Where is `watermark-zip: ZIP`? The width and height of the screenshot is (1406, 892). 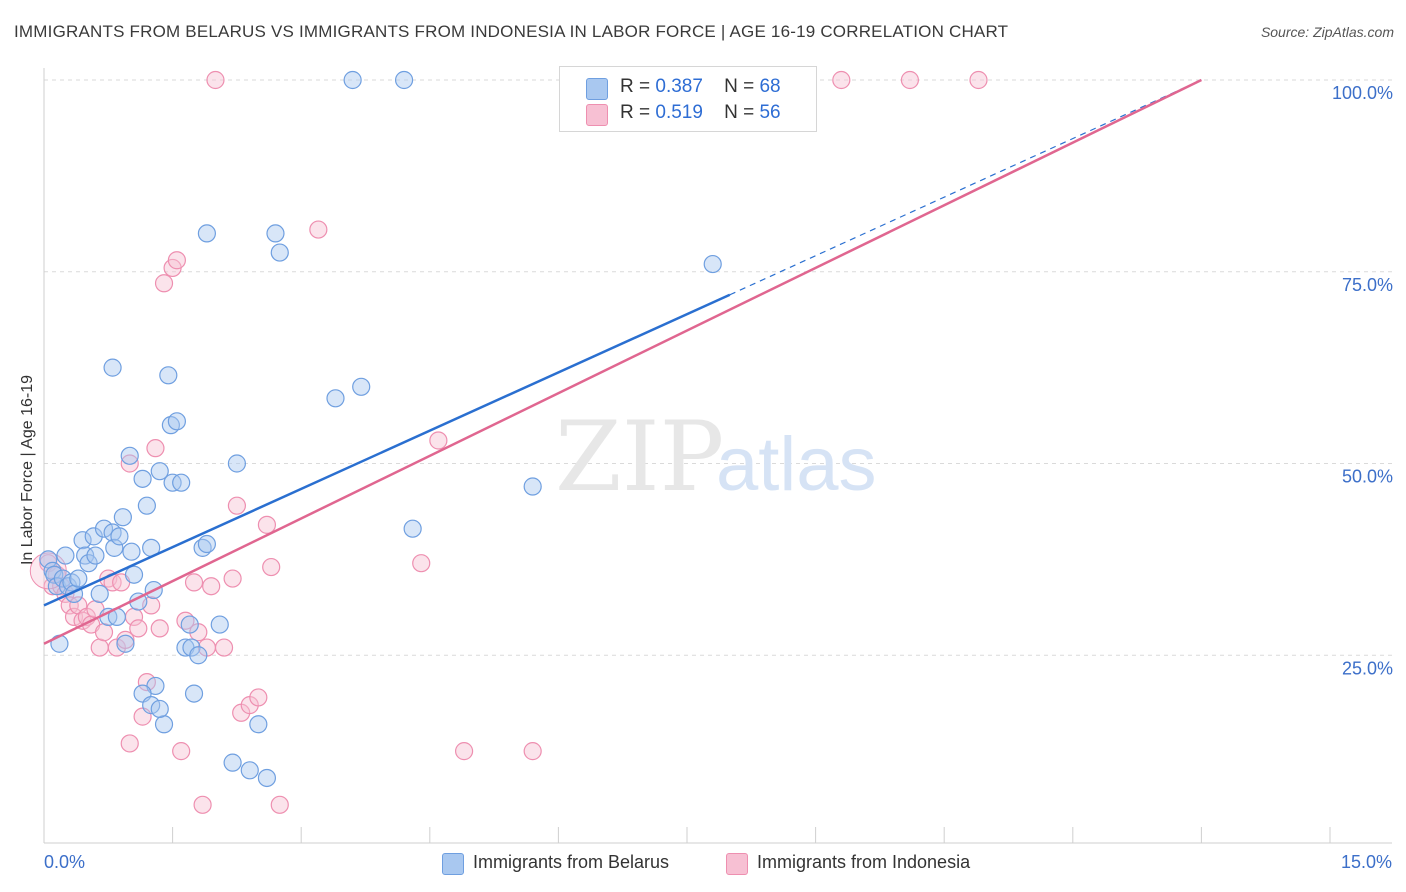
watermark-zip: ZIP is located at coordinates (639, 457).